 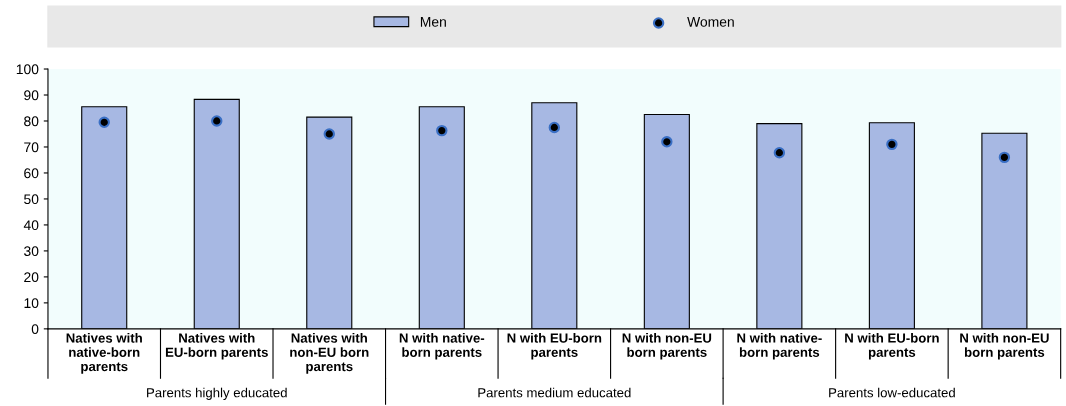 What do you see at coordinates (31, 95) in the screenshot?
I see `y-tick-label: 90` at bounding box center [31, 95].